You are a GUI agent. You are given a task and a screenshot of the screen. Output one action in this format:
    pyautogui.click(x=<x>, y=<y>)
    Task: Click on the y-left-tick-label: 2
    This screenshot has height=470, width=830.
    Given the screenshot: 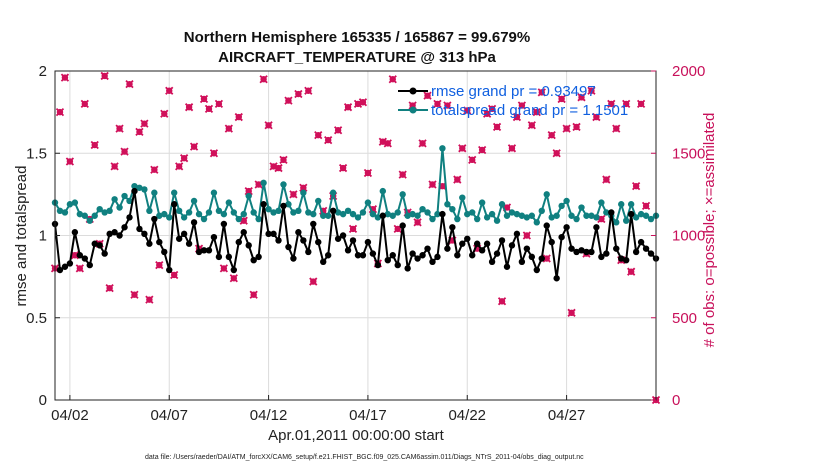 What is the action you would take?
    pyautogui.click(x=43, y=71)
    